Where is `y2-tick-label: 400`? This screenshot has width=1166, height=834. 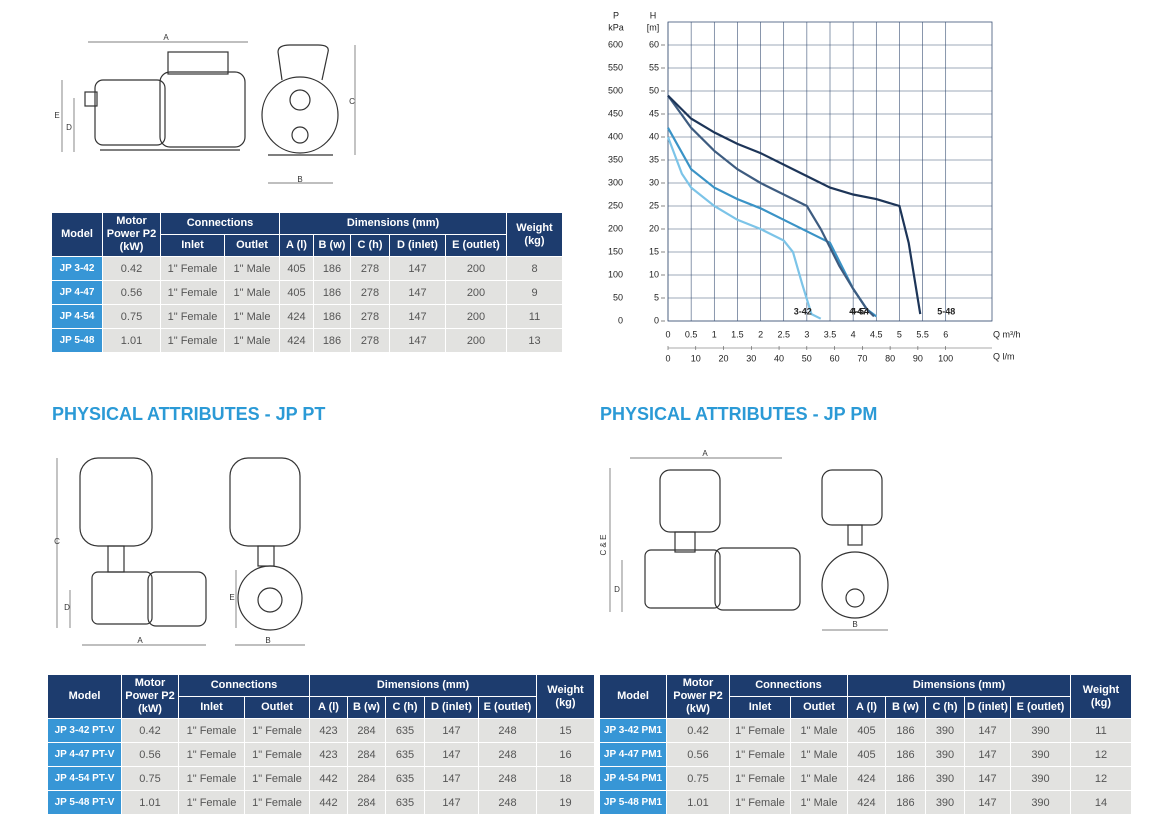 y2-tick-label: 400 is located at coordinates (615, 136).